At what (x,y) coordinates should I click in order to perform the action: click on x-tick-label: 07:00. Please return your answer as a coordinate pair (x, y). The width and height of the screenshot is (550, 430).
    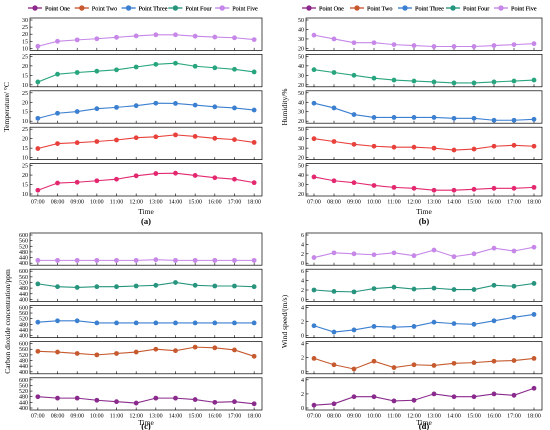
    Looking at the image, I should click on (38, 417).